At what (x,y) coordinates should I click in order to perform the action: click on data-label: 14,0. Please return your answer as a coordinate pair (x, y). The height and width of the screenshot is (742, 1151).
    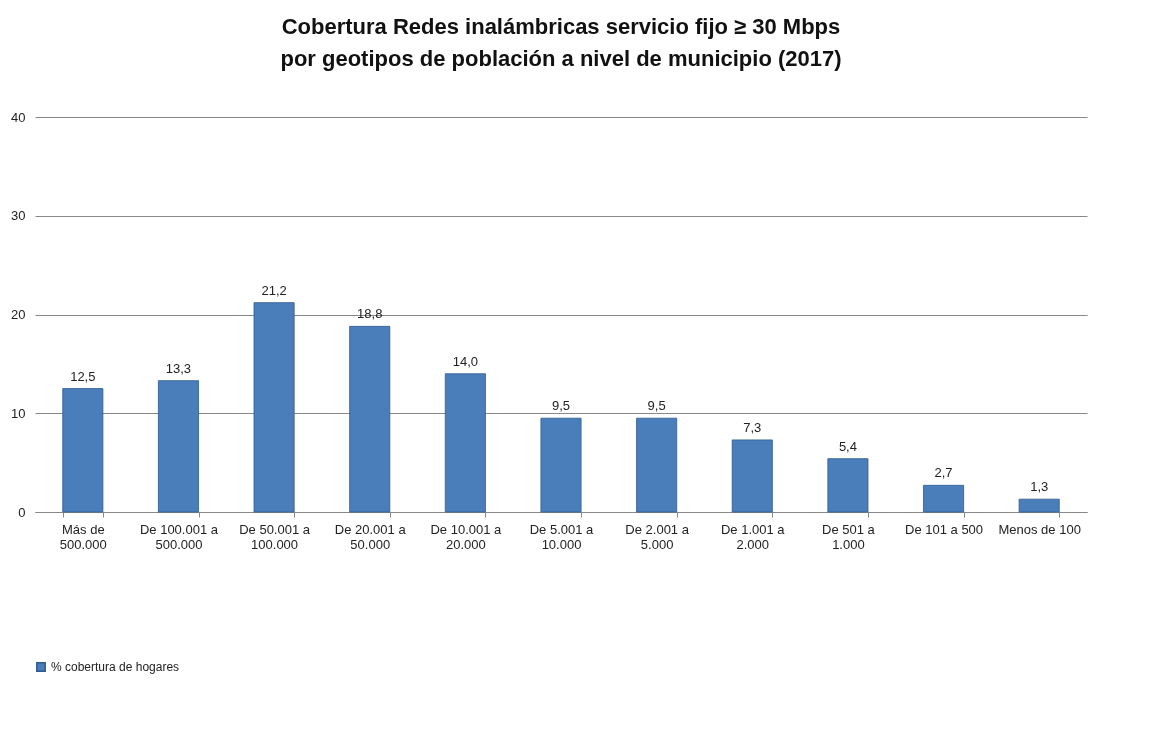
    Looking at the image, I should click on (465, 361).